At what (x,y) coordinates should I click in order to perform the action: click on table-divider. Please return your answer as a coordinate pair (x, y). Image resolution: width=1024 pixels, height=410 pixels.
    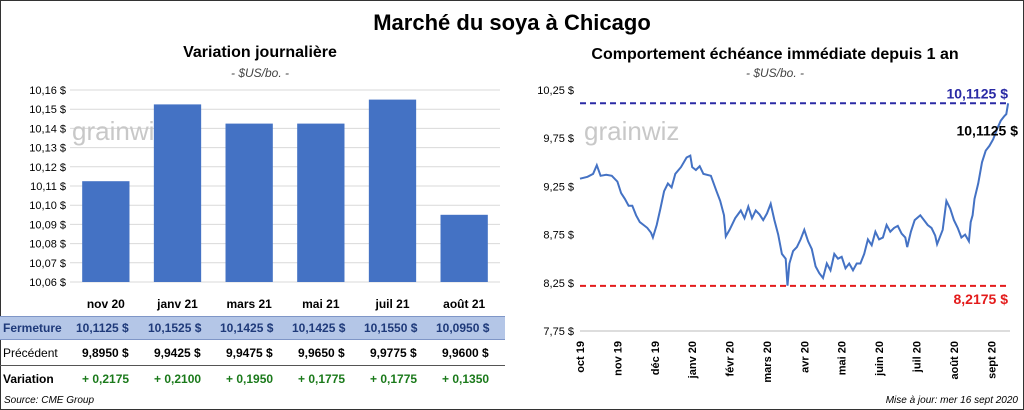
    Looking at the image, I should click on (252, 365).